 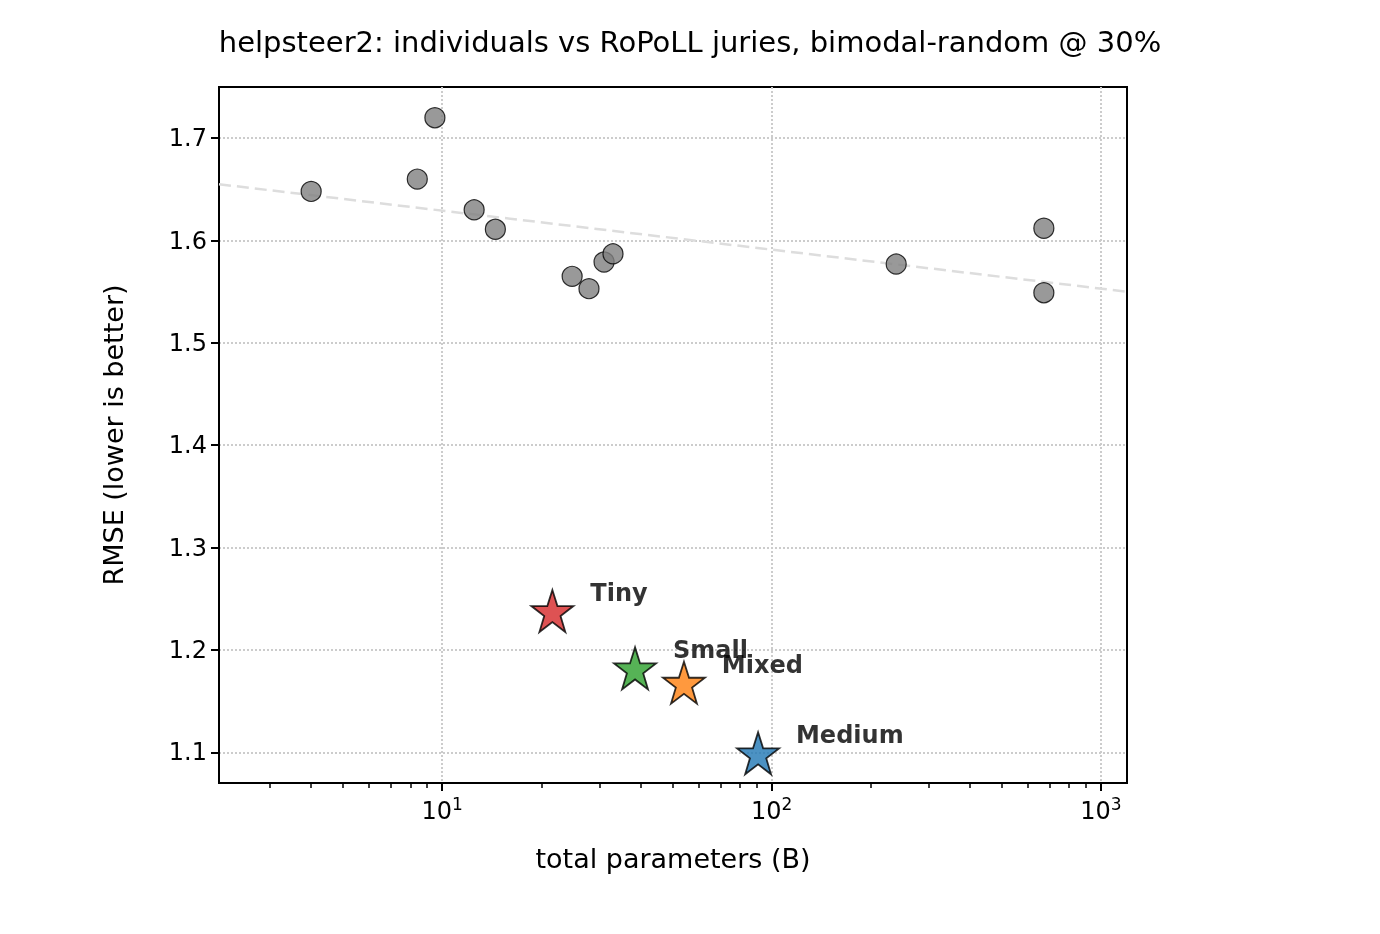 What do you see at coordinates (849, 735) in the screenshot?
I see `series-label: Medium` at bounding box center [849, 735].